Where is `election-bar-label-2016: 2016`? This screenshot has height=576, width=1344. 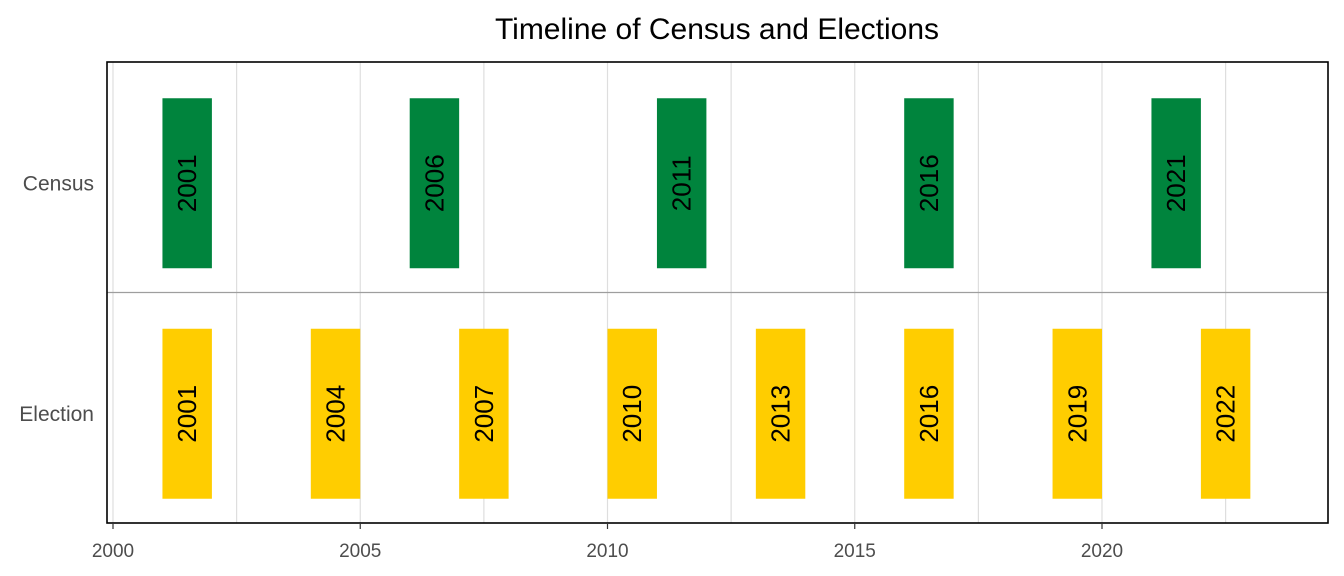
election-bar-label-2016: 2016 is located at coordinates (929, 414).